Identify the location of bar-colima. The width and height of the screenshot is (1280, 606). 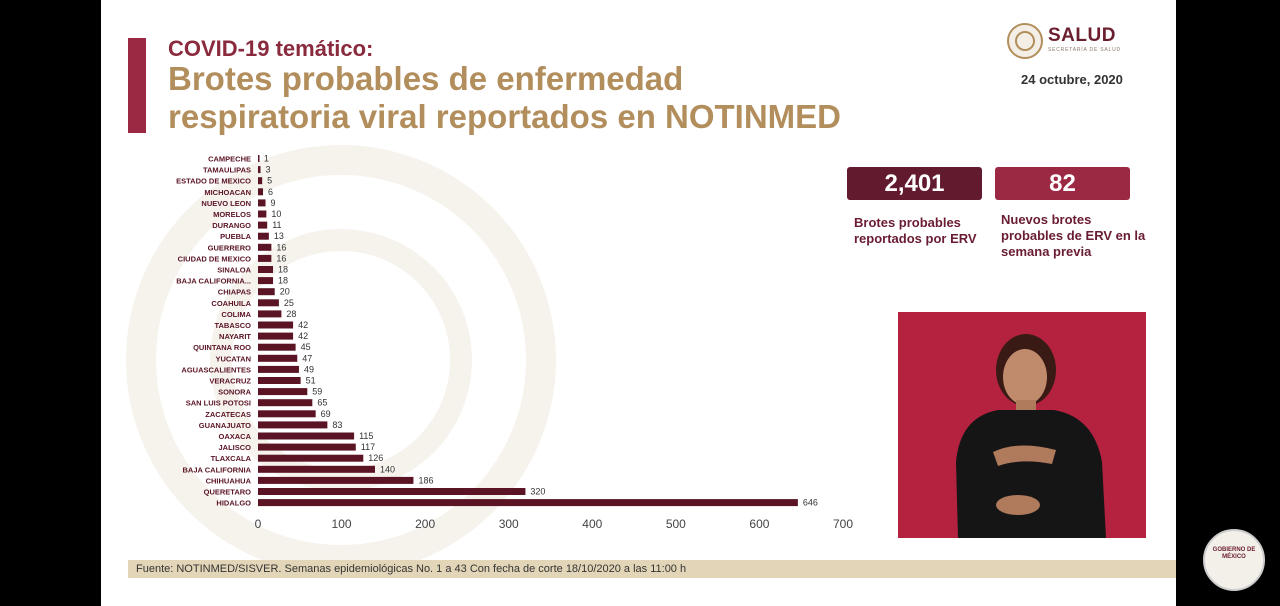
(270, 314).